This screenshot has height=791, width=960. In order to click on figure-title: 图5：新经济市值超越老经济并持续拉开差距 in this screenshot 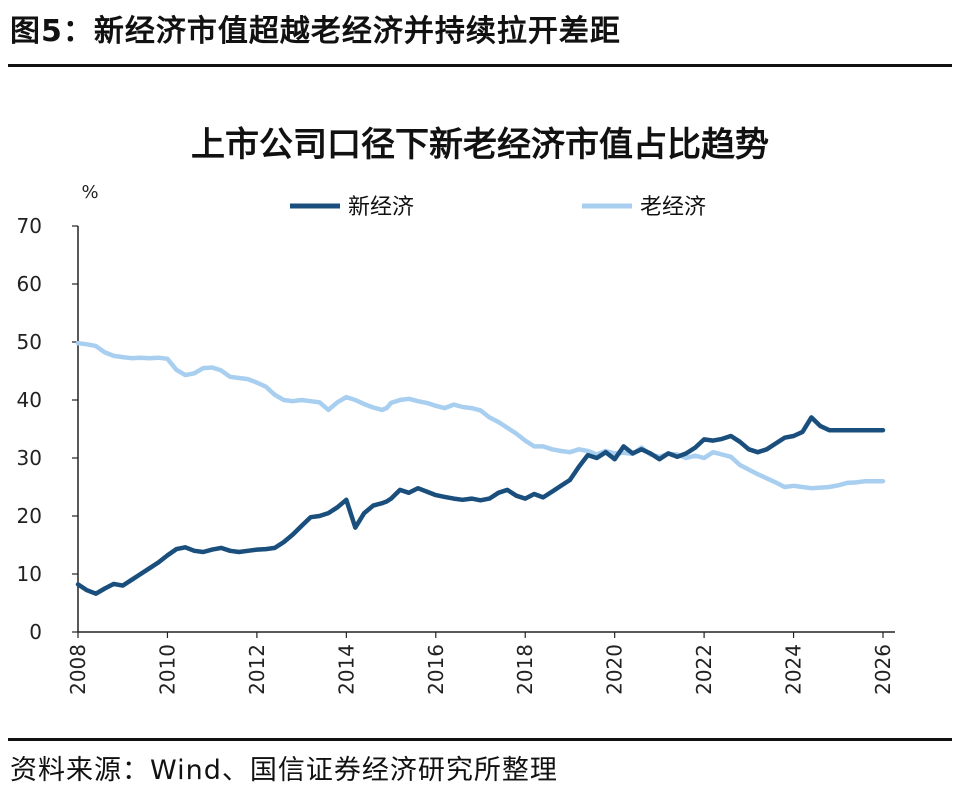, I will do `click(315, 31)`.